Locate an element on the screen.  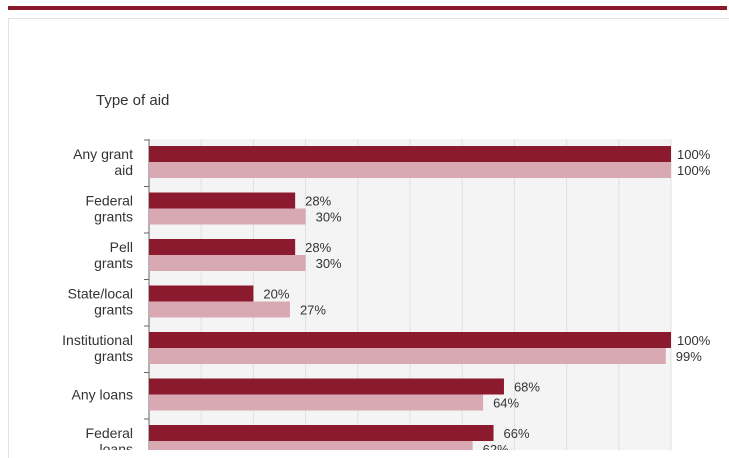
data-label: 68% is located at coordinates (527, 387).